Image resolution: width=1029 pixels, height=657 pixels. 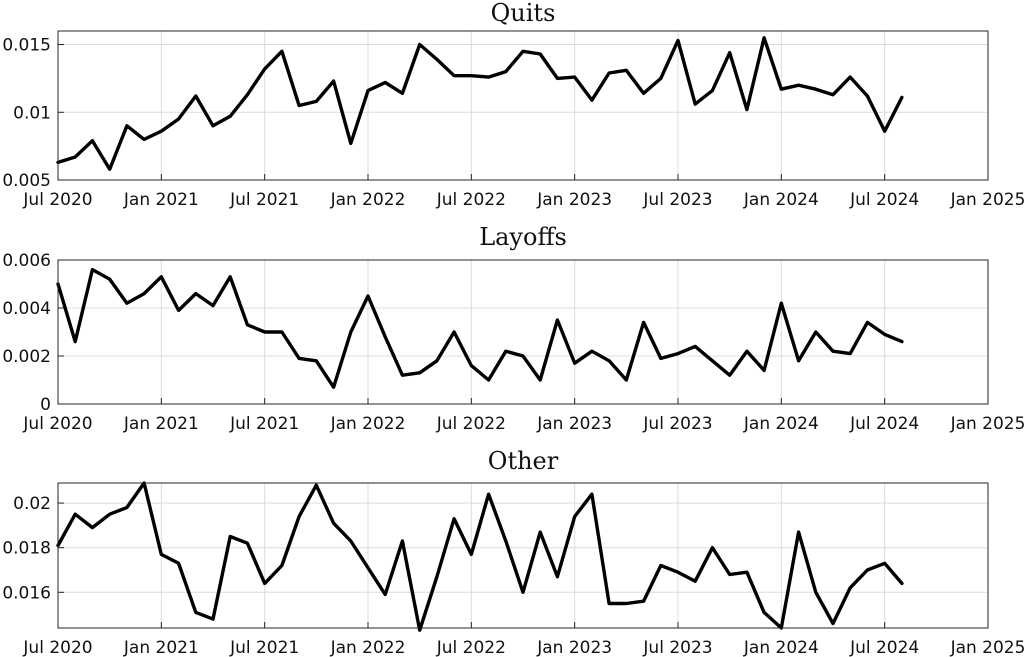 What do you see at coordinates (523, 13) in the screenshot?
I see `chart-title: Quits` at bounding box center [523, 13].